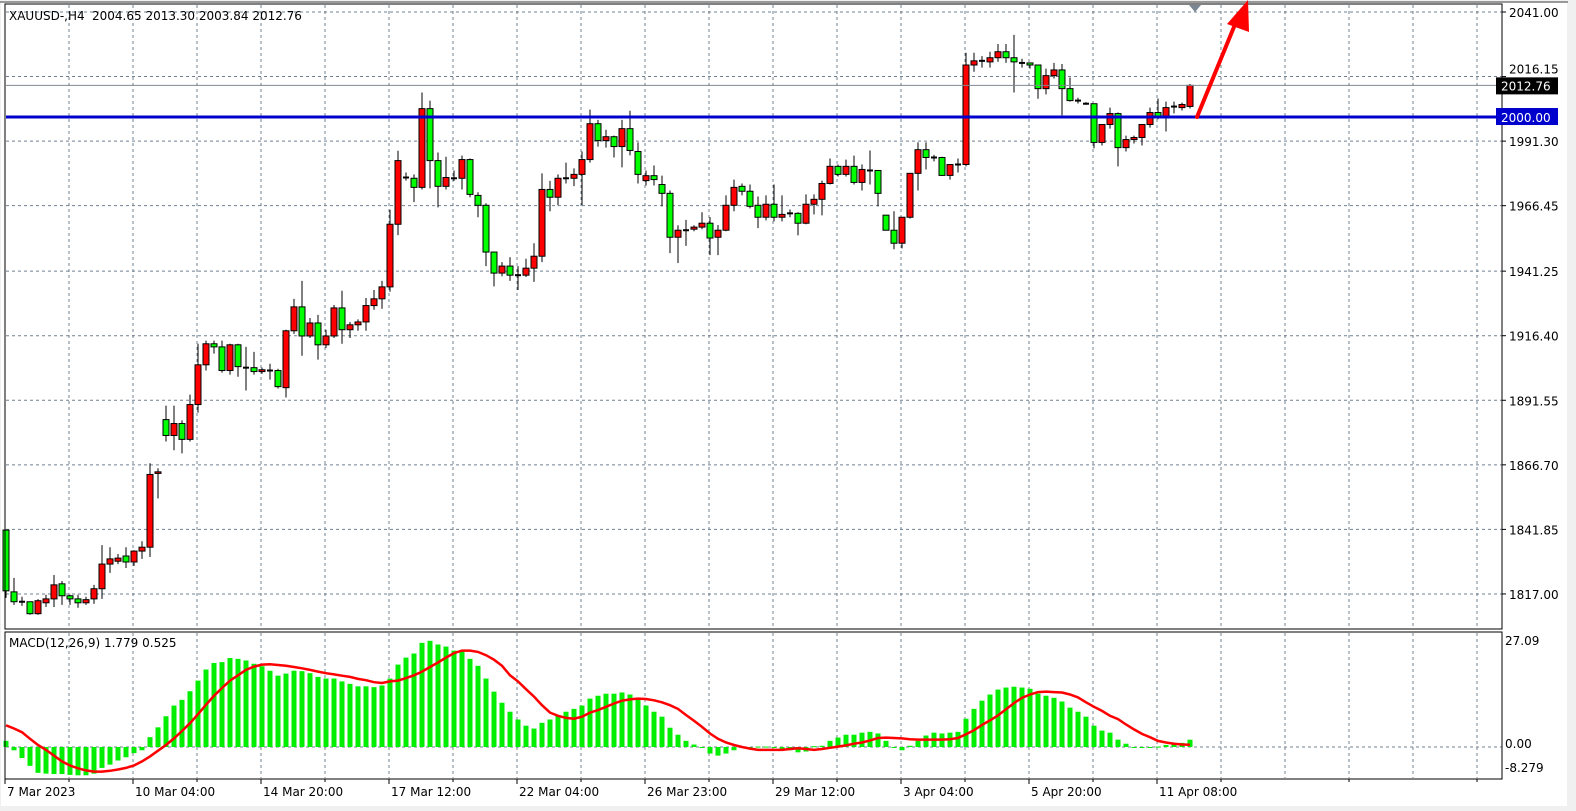 The width and height of the screenshot is (1576, 811). I want to click on up-arrow-annotation, so click(1222, 59).